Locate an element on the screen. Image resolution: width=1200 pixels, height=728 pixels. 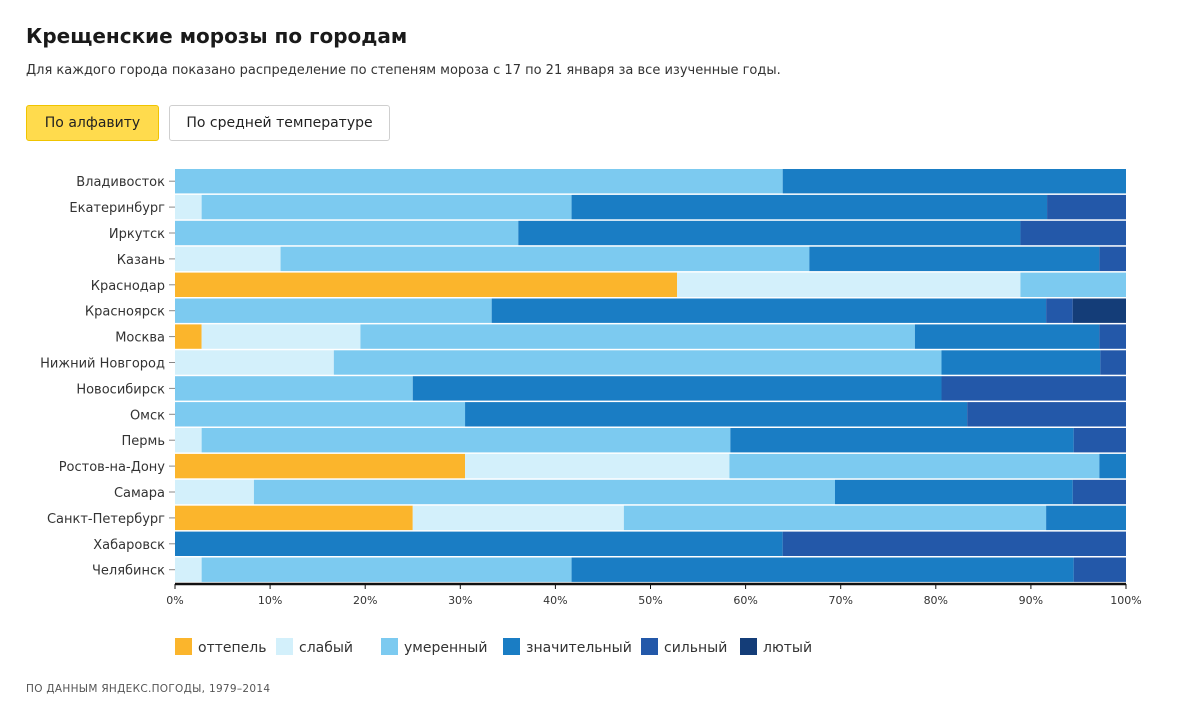
sort-alphabetical-button: По алфавиту is located at coordinates (92, 123).